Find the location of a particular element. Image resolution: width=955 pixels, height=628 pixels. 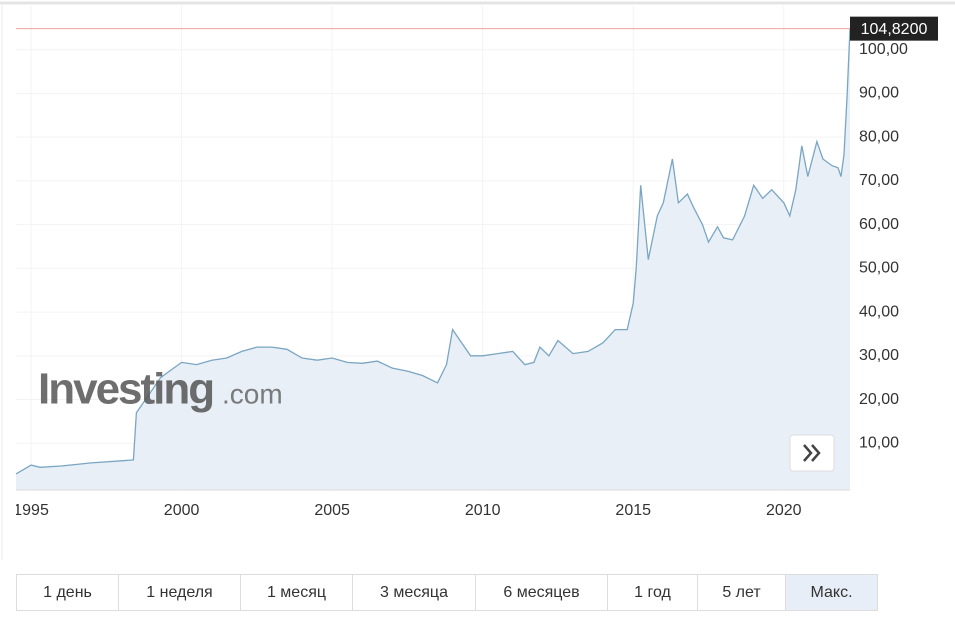

y-tick-label: 80,00 is located at coordinates (879, 136).